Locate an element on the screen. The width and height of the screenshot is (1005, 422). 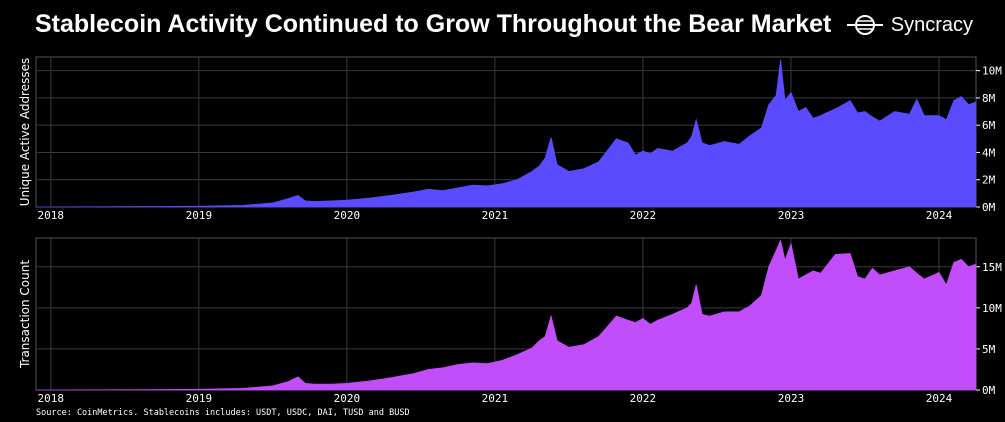
addresses-ytick-label: 4M is located at coordinates (989, 152).